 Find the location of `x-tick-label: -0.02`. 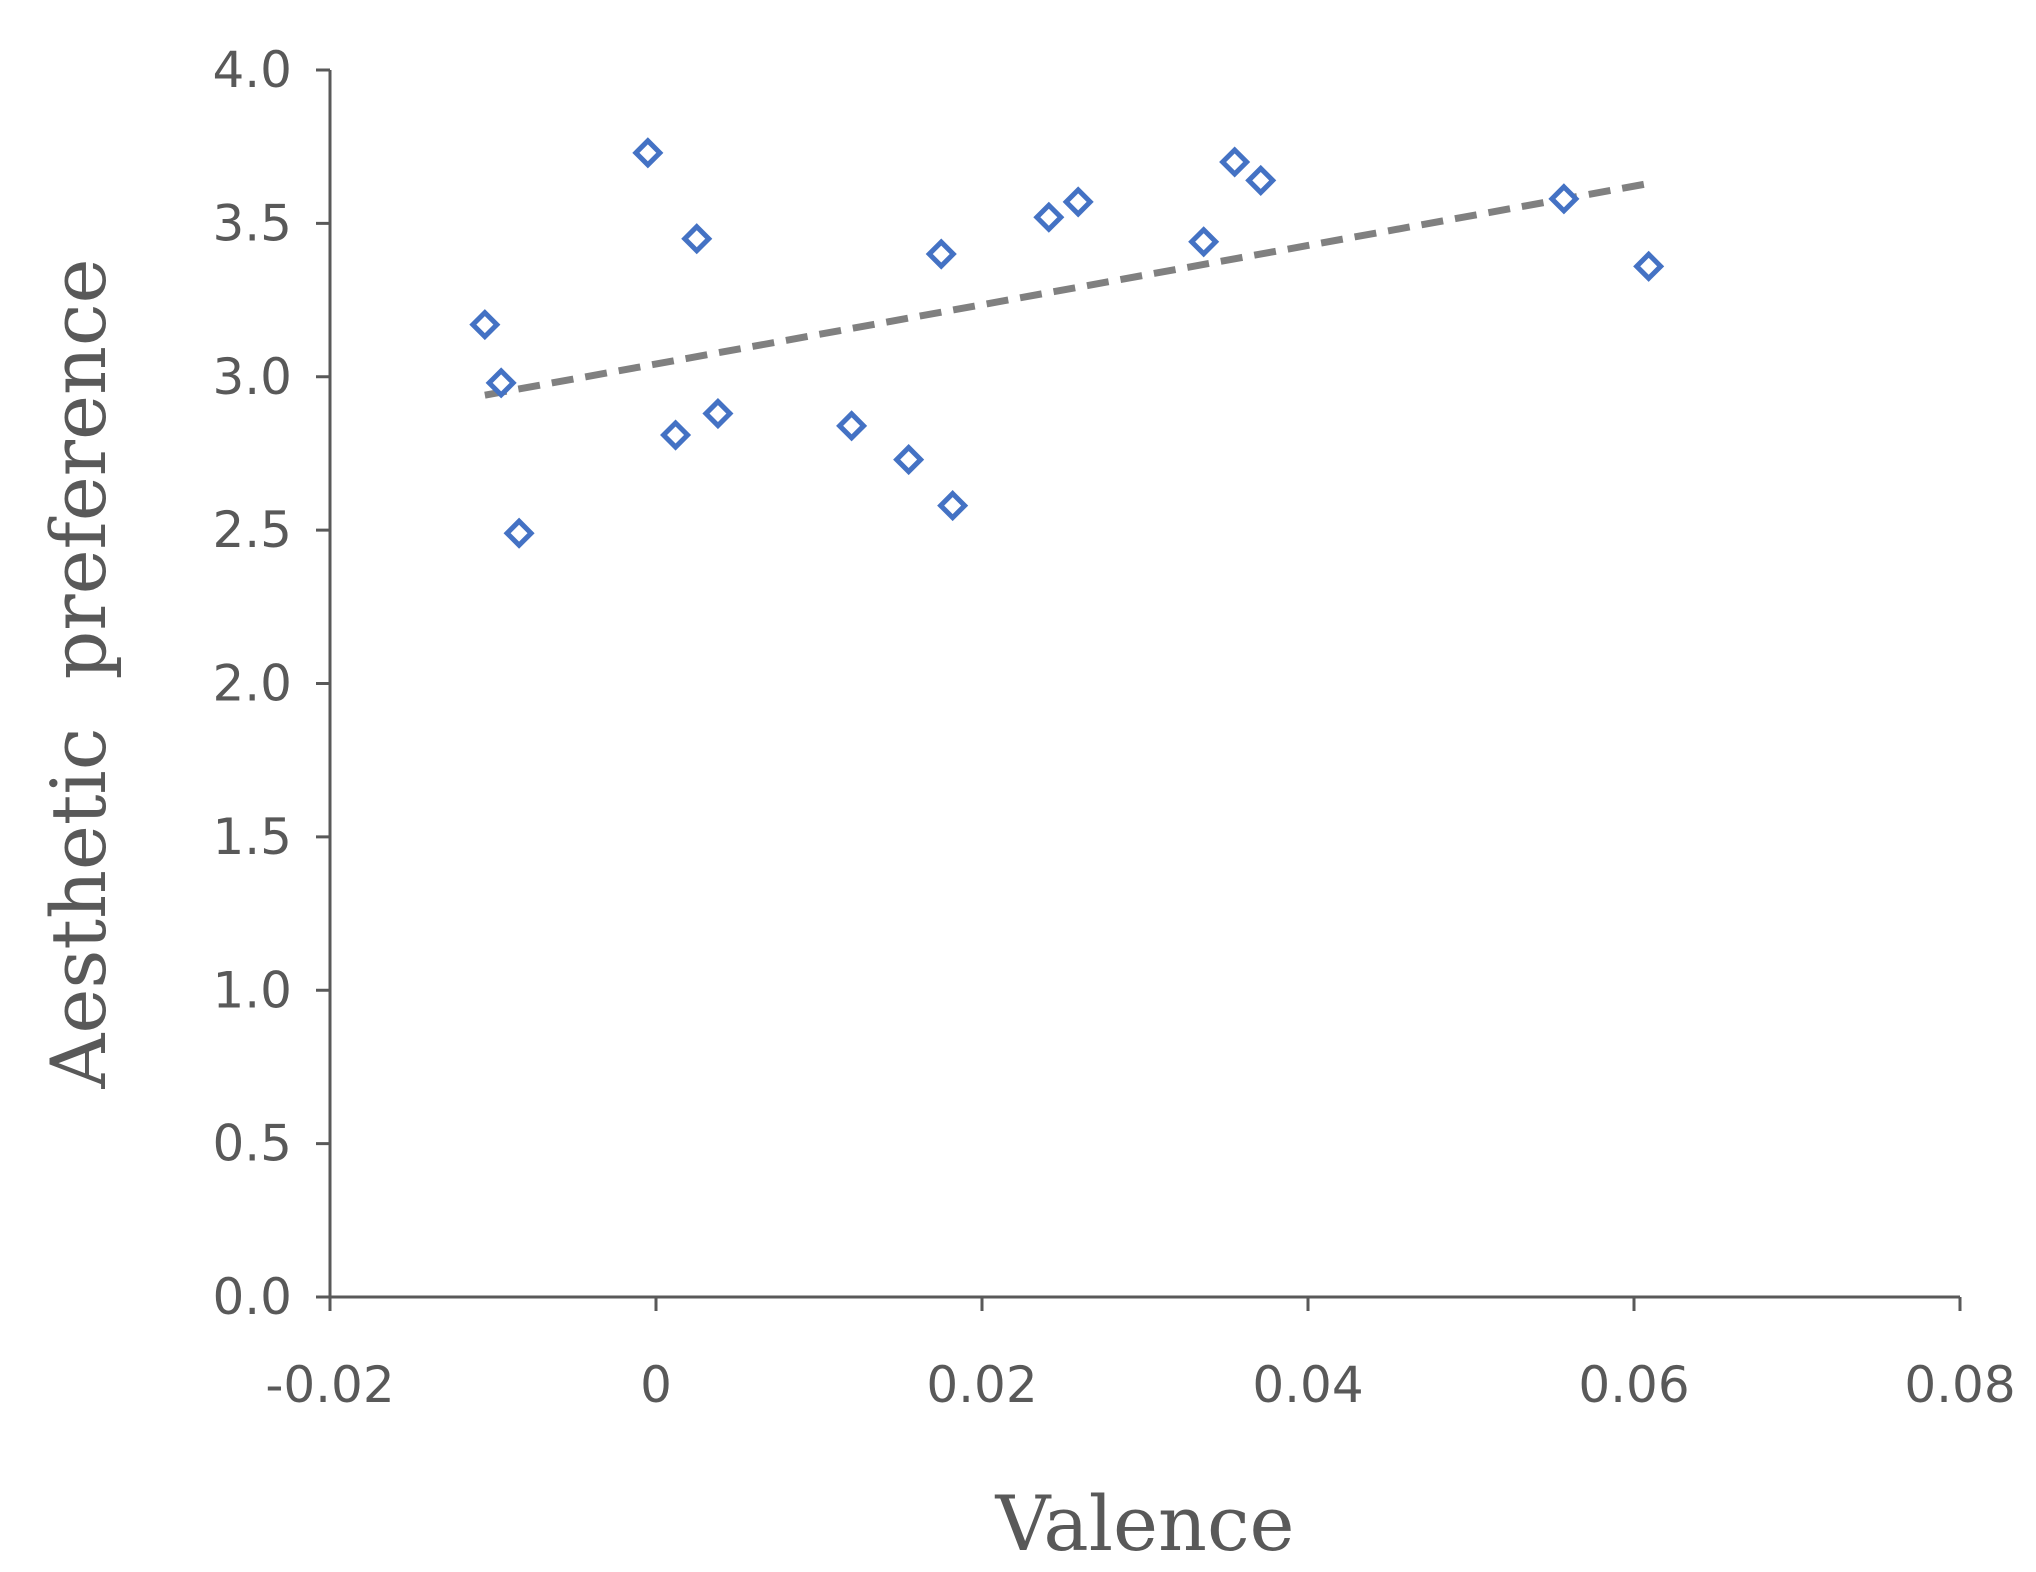

x-tick-label: -0.02 is located at coordinates (329, 1385).